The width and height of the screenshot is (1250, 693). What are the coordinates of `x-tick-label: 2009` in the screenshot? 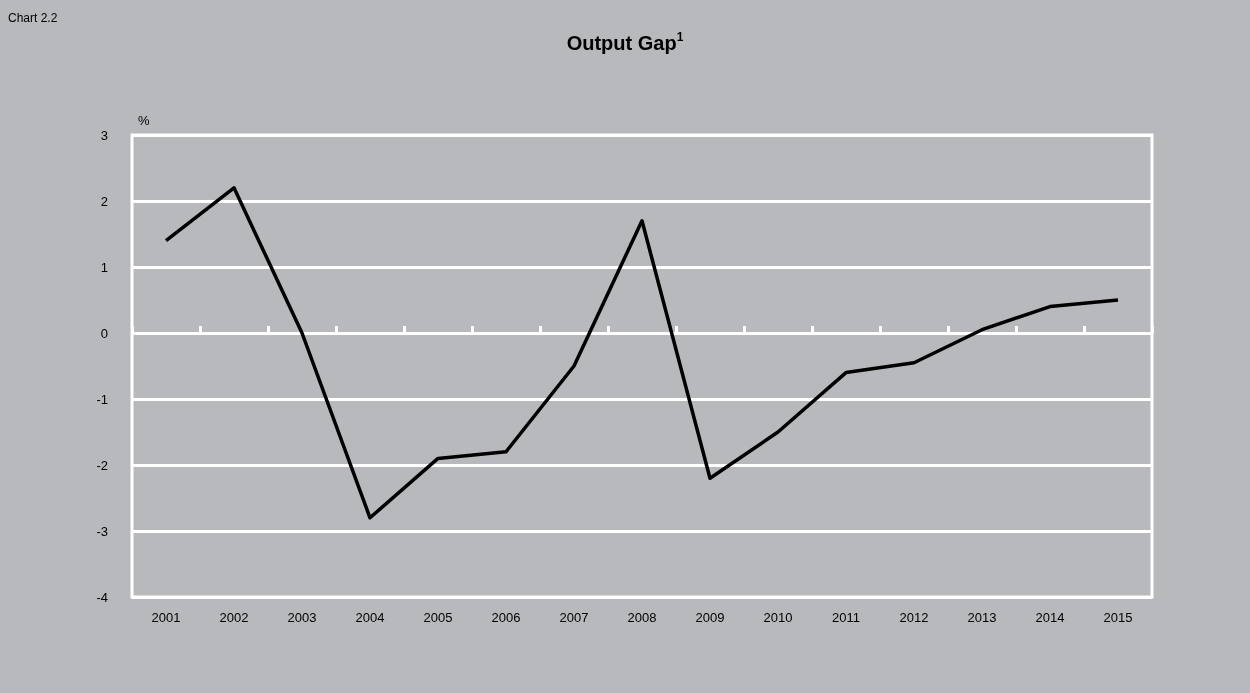 It's located at (710, 617).